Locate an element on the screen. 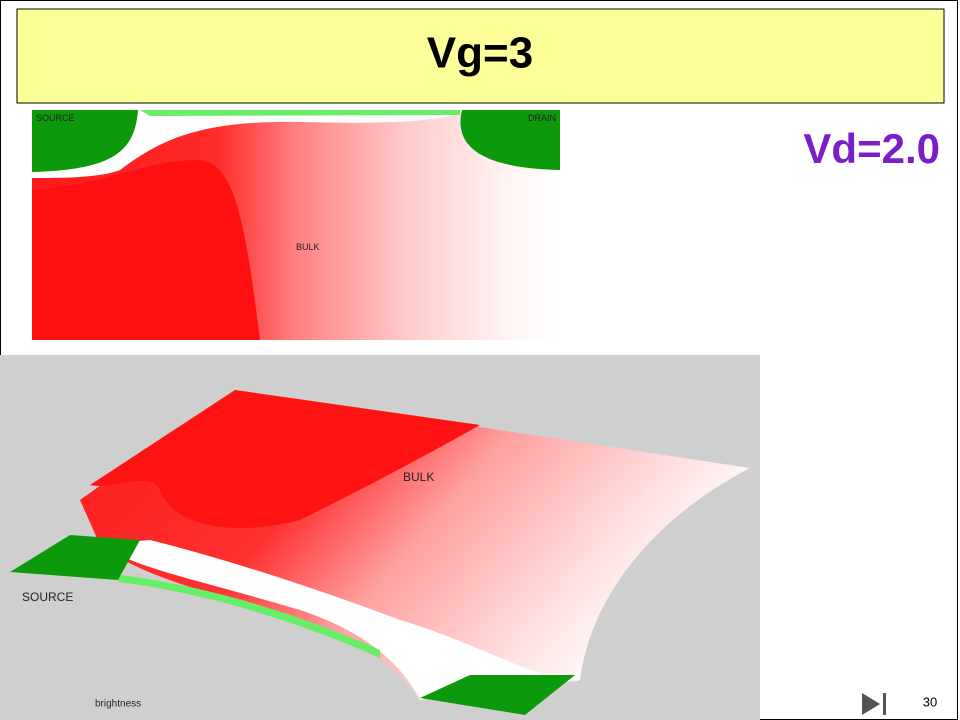 The height and width of the screenshot is (720, 960). next-button is located at coordinates (871, 704).